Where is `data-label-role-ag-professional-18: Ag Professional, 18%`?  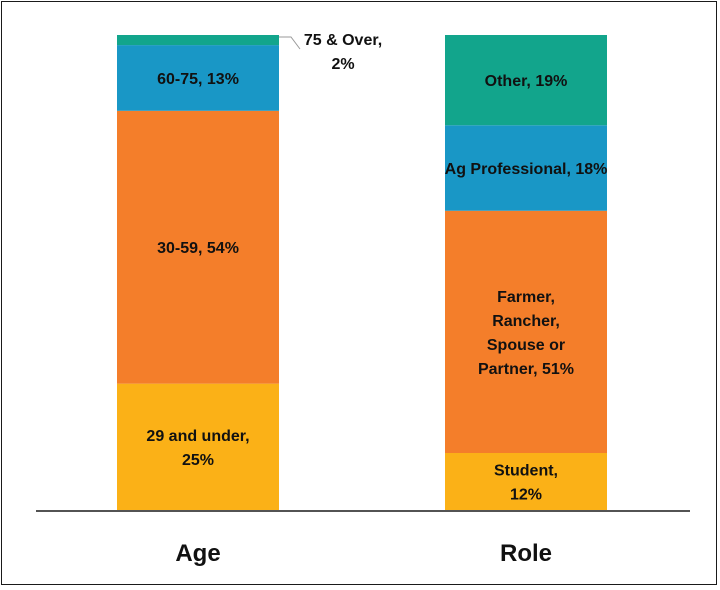 data-label-role-ag-professional-18: Ag Professional, 18% is located at coordinates (526, 169).